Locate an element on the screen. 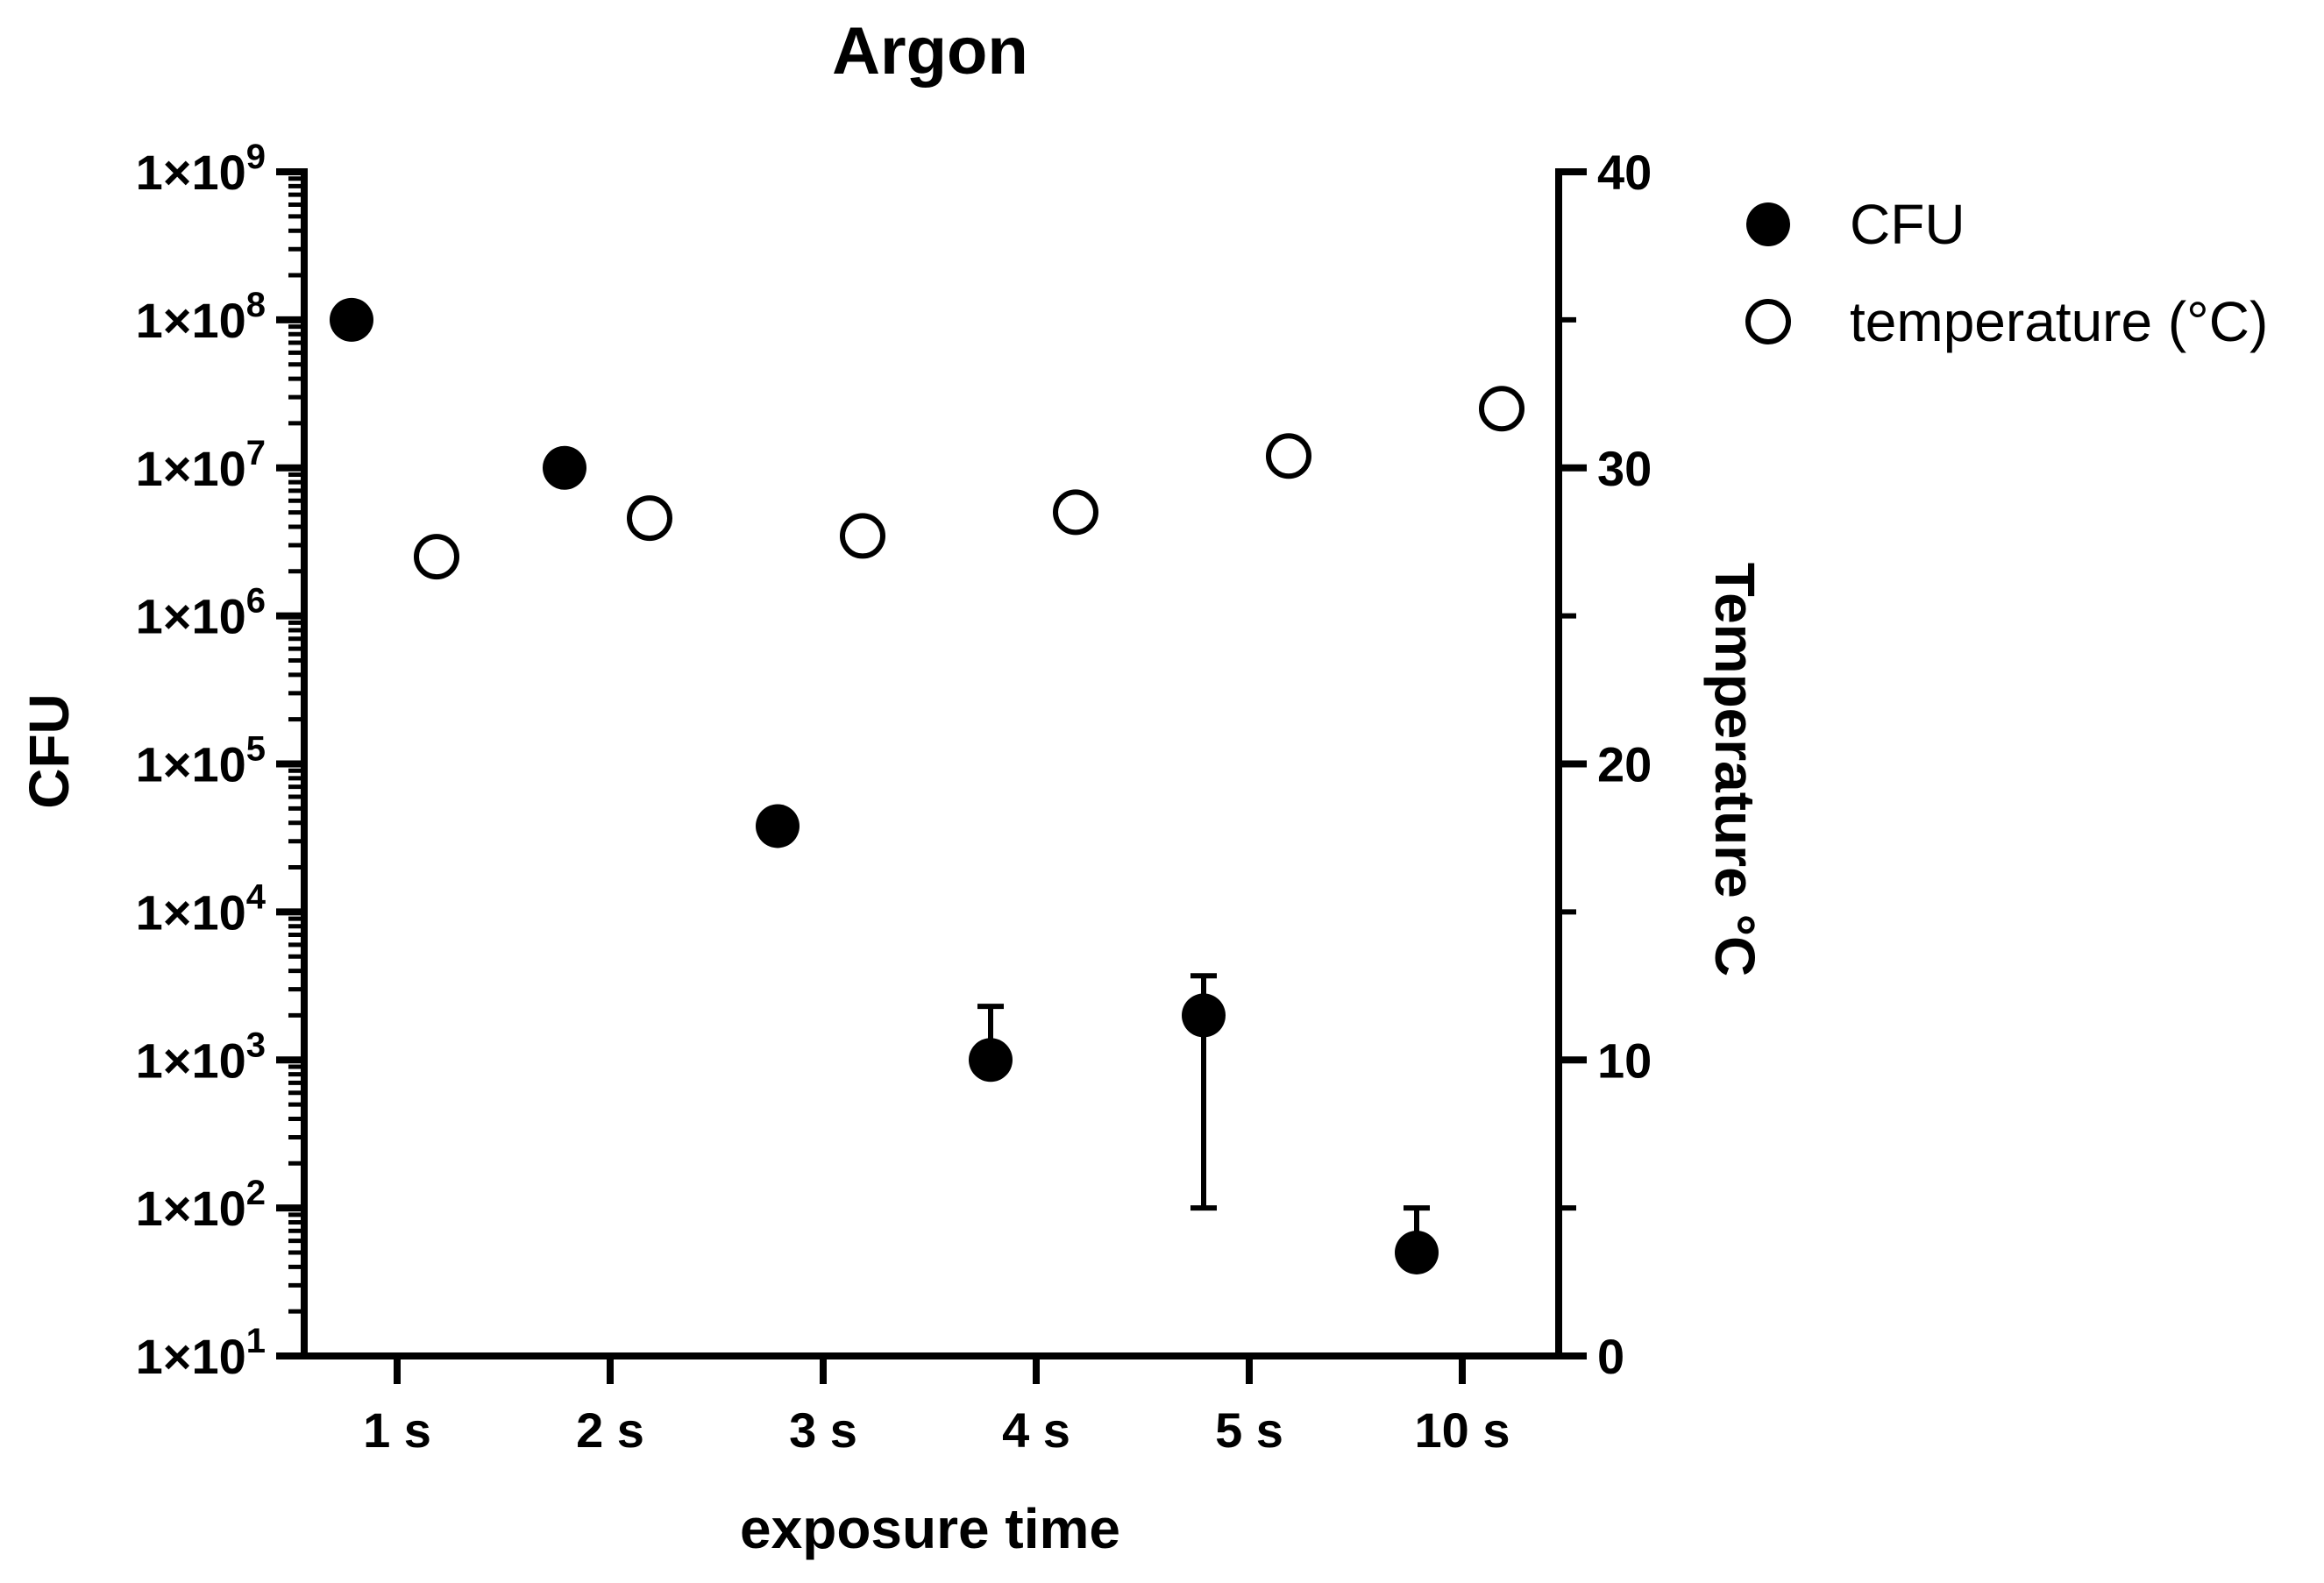  x-tick-label: 4 s is located at coordinates (1036, 1430).